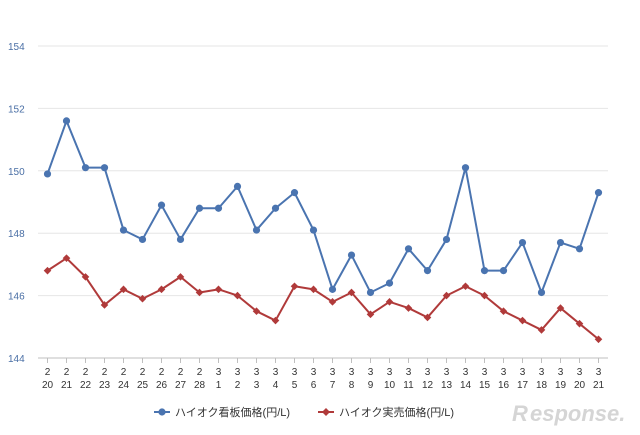  I want to click on legend-item-series-1: ハイオク実売価格(円/L), so click(386, 412).